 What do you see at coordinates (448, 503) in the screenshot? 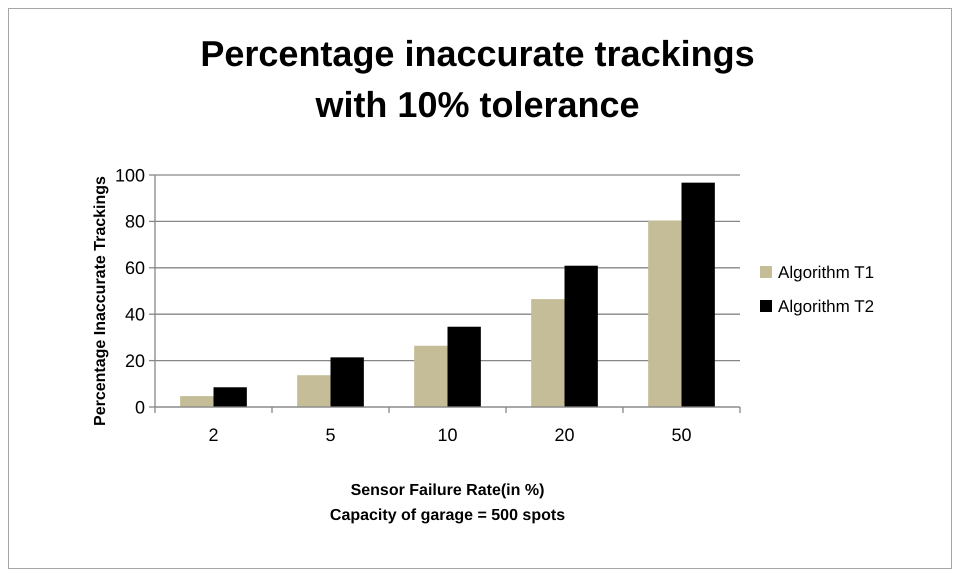
I see `x-axis-title: Sensor Failure Rate(in %) Capacity of garage = 500 spots` at bounding box center [448, 503].